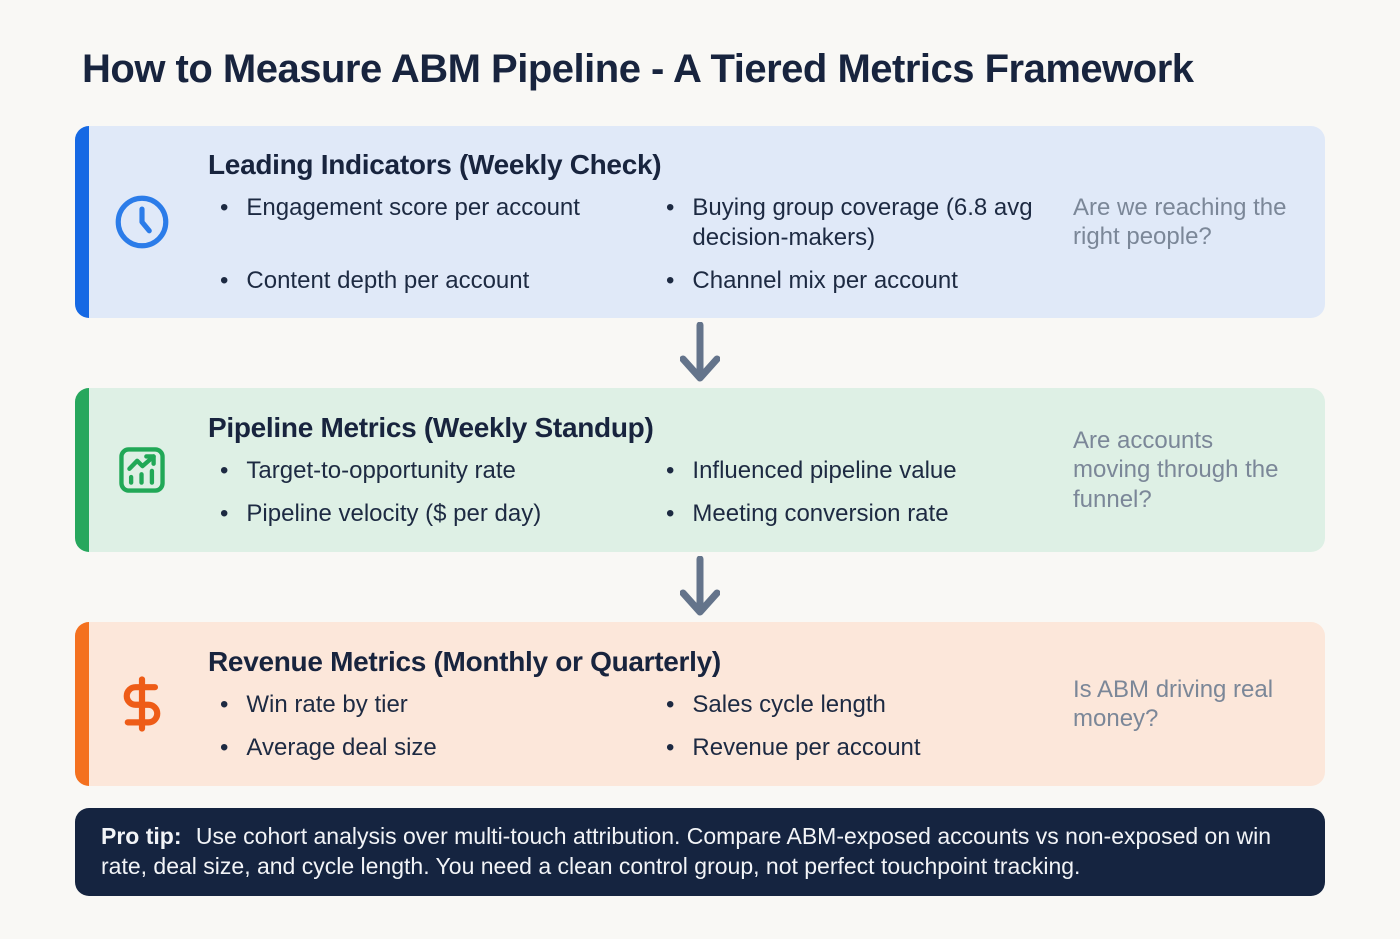 The height and width of the screenshot is (939, 1400). I want to click on clock-icon, so click(142, 222).